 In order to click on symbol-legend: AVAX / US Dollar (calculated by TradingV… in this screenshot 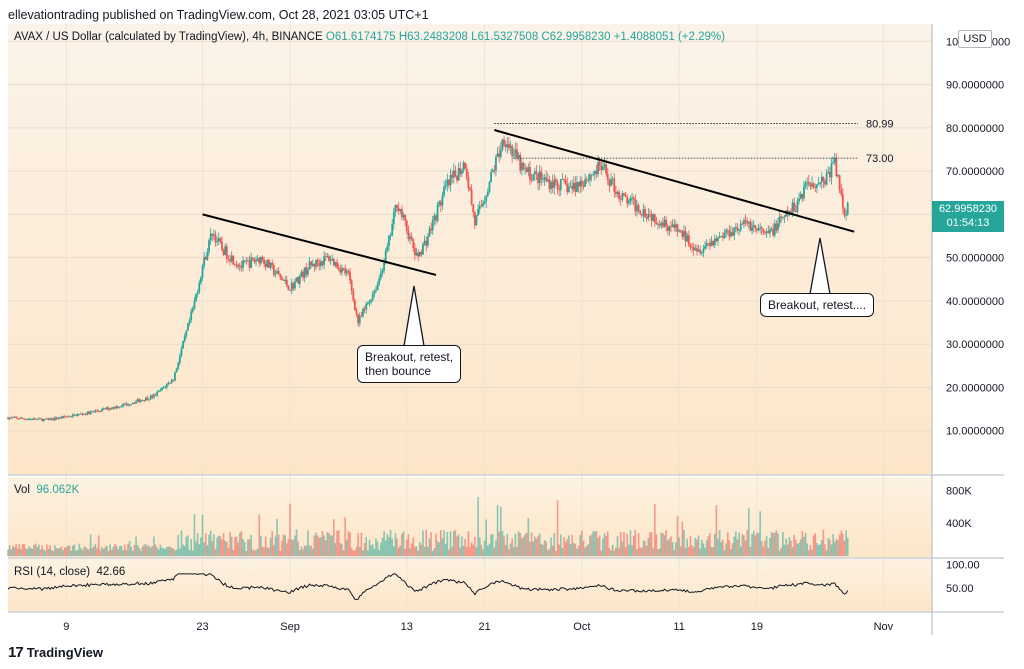, I will do `click(369, 37)`.